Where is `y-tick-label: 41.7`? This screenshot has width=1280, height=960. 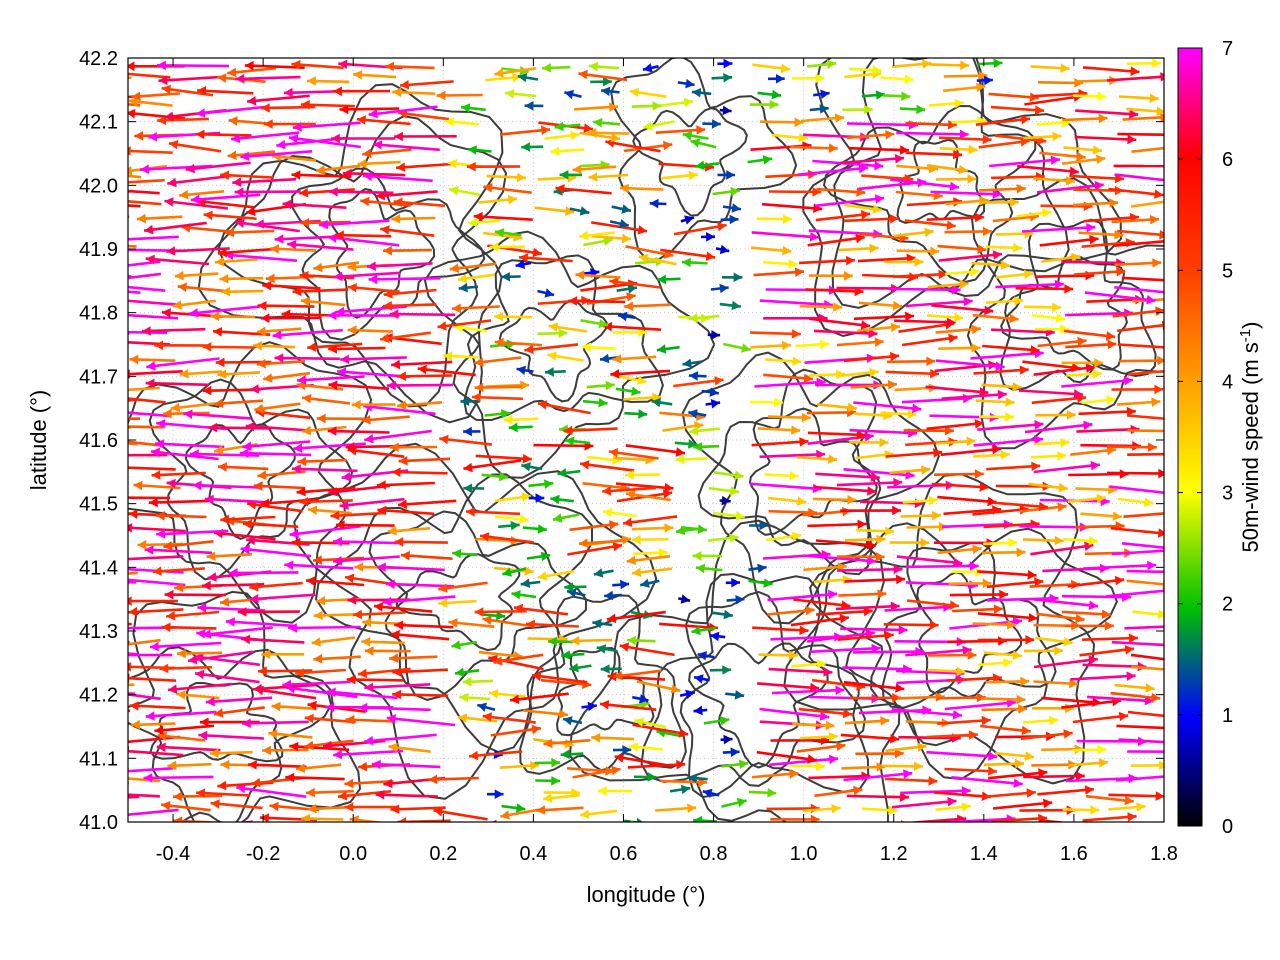 y-tick-label: 41.7 is located at coordinates (98, 377).